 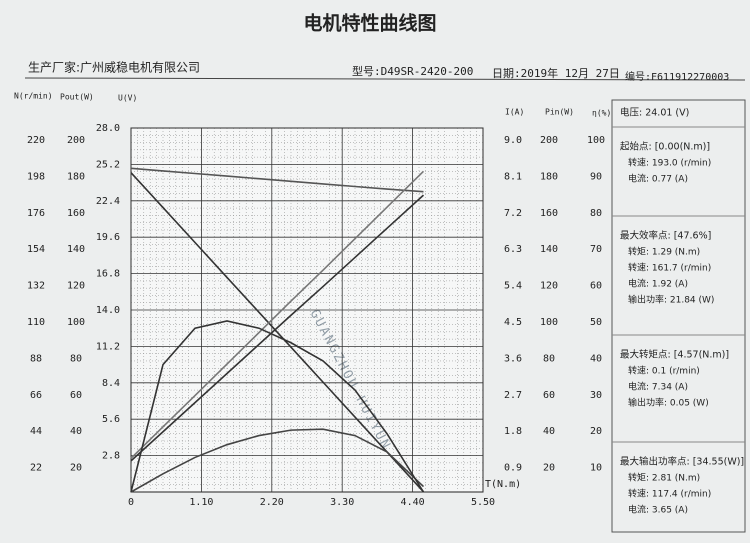 What do you see at coordinates (111, 456) in the screenshot?
I see `y-tick-label: 2.8` at bounding box center [111, 456].